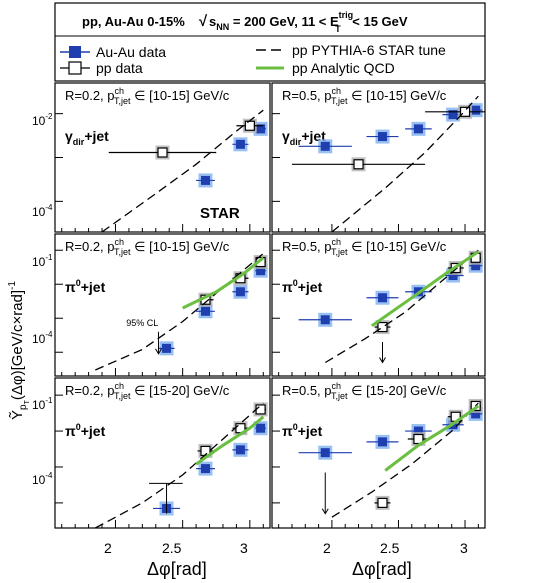 The width and height of the screenshot is (540, 583). Describe the element at coordinates (295, 427) in the screenshot. I see `trigger-sup: 0` at that location.